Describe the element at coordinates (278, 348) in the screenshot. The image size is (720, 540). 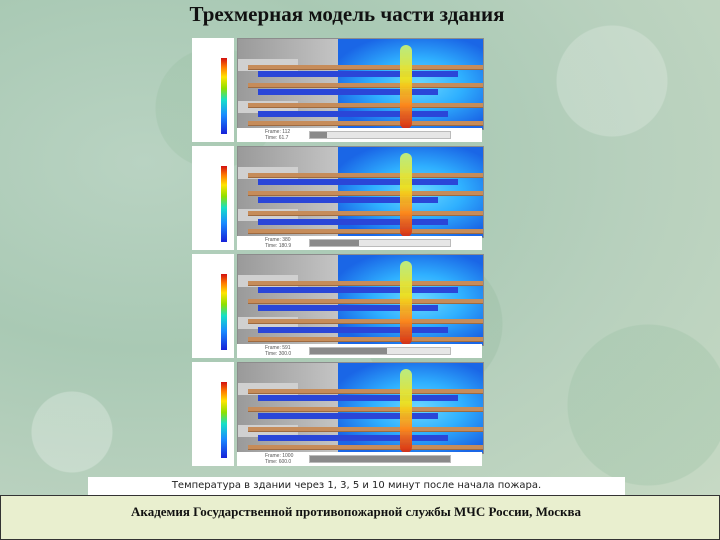
I see `frame-label: Frame: 591` at that location.